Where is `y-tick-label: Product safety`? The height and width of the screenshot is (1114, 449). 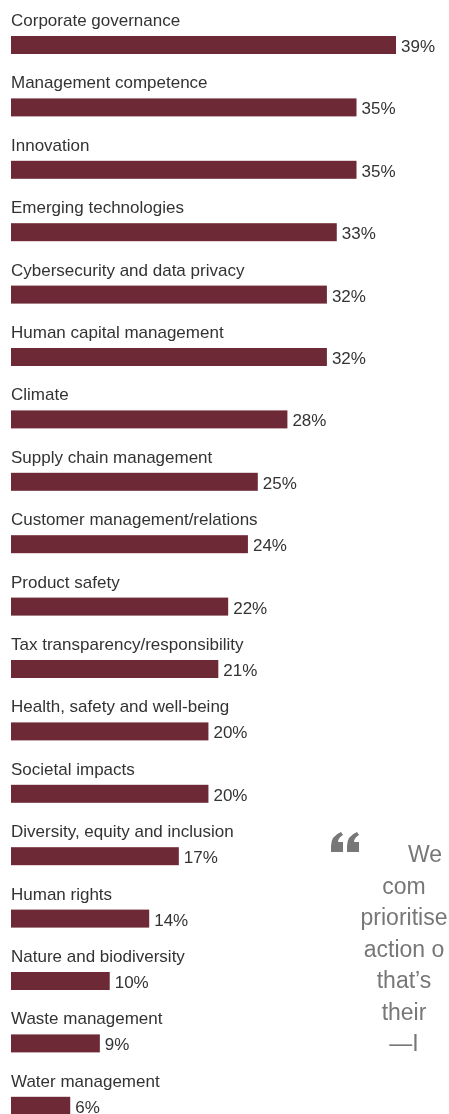
y-tick-label: Product safety is located at coordinates (66, 582).